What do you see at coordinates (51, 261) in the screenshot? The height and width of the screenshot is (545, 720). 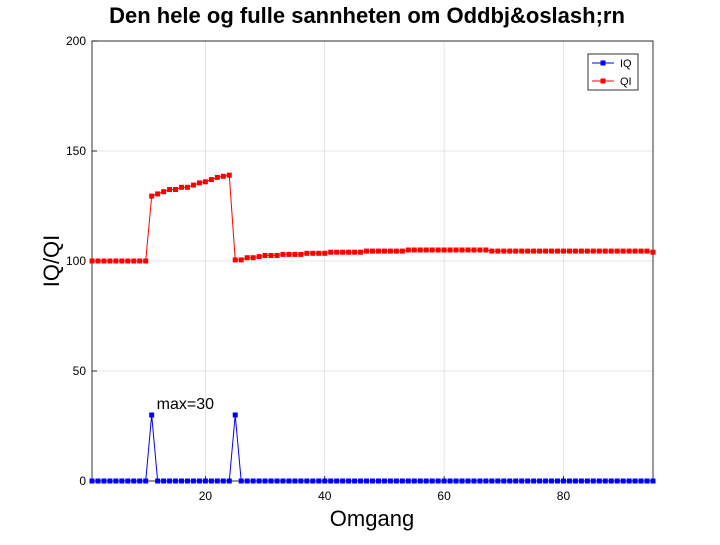 I see `y-axis-label: IQ/QI` at bounding box center [51, 261].